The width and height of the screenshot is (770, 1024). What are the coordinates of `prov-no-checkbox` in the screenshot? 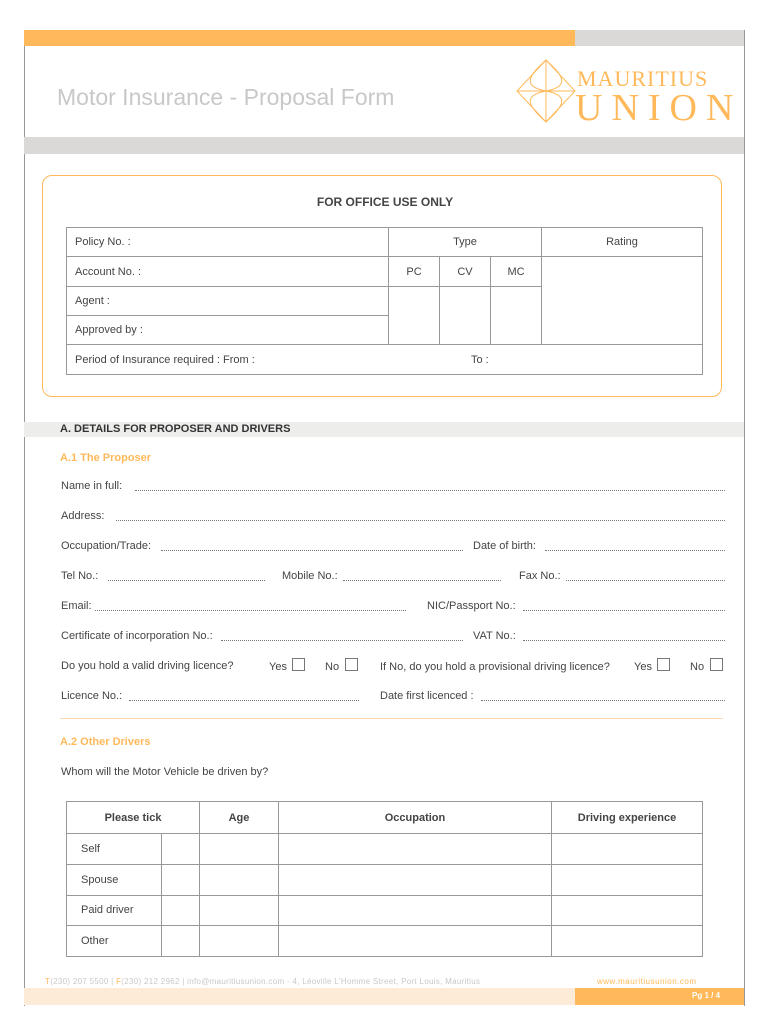 It's located at (716, 664).